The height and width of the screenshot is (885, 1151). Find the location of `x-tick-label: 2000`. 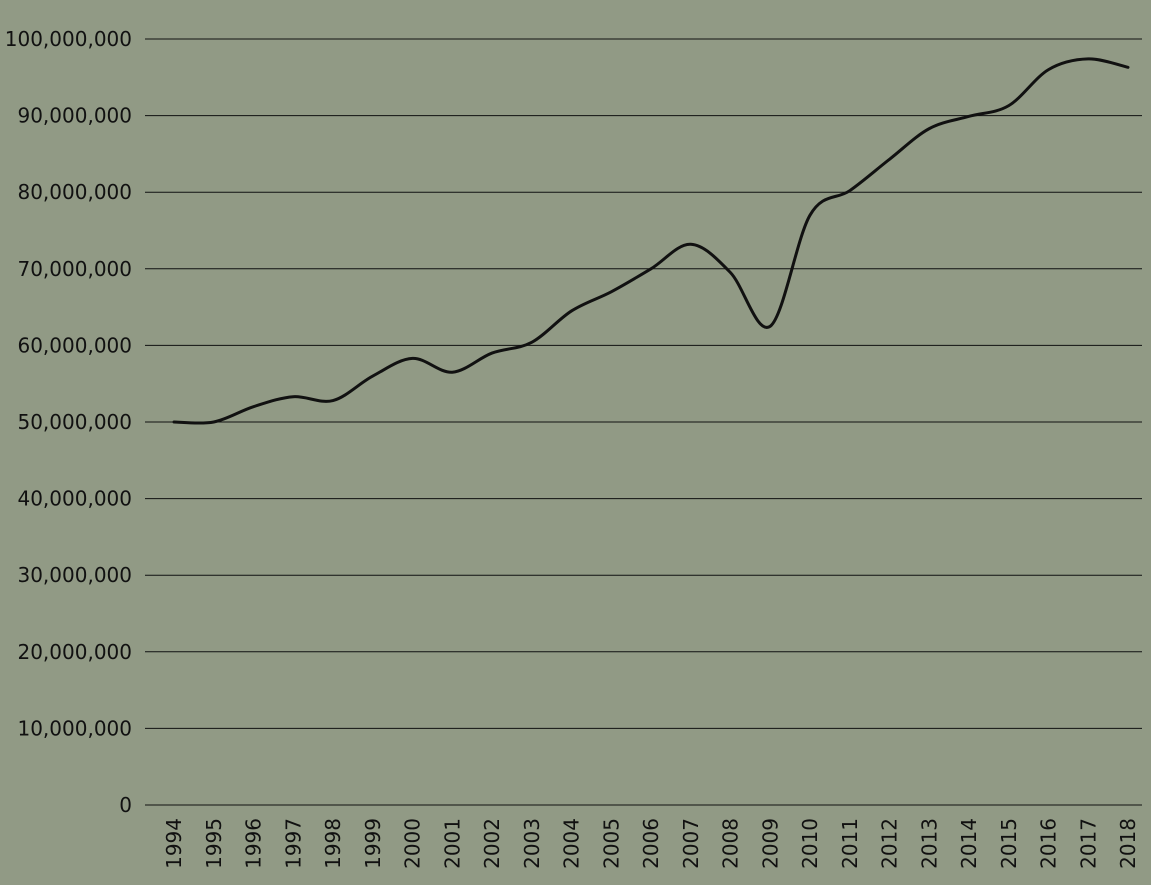

x-tick-label: 2000 is located at coordinates (413, 843).